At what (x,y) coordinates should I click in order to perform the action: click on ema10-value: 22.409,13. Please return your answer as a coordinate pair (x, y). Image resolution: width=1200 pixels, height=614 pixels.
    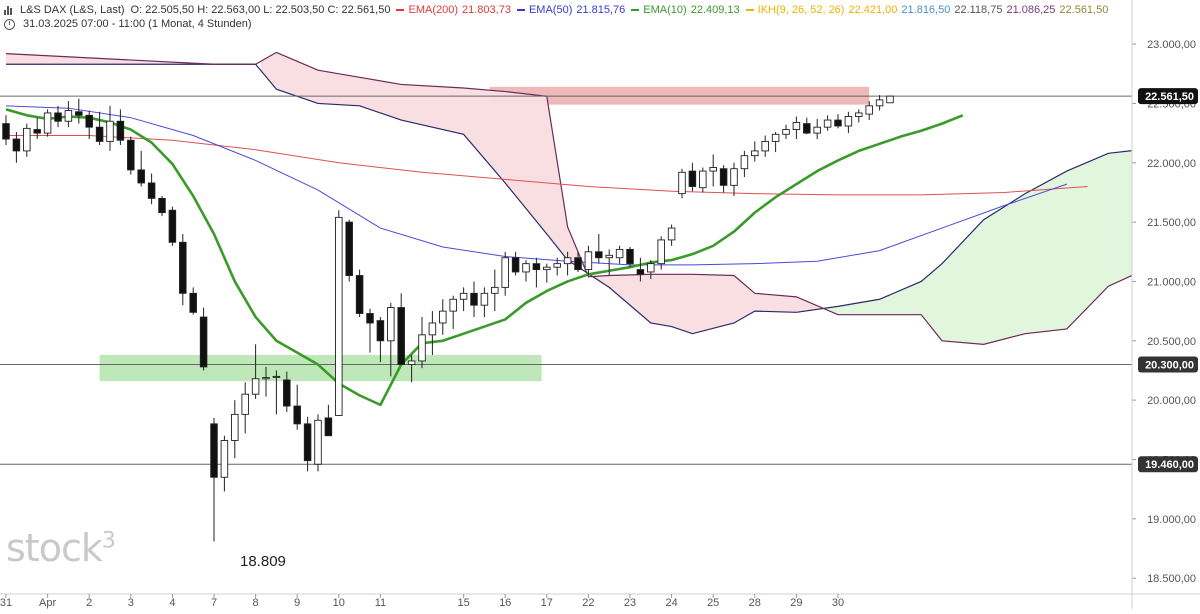
    Looking at the image, I should click on (715, 10).